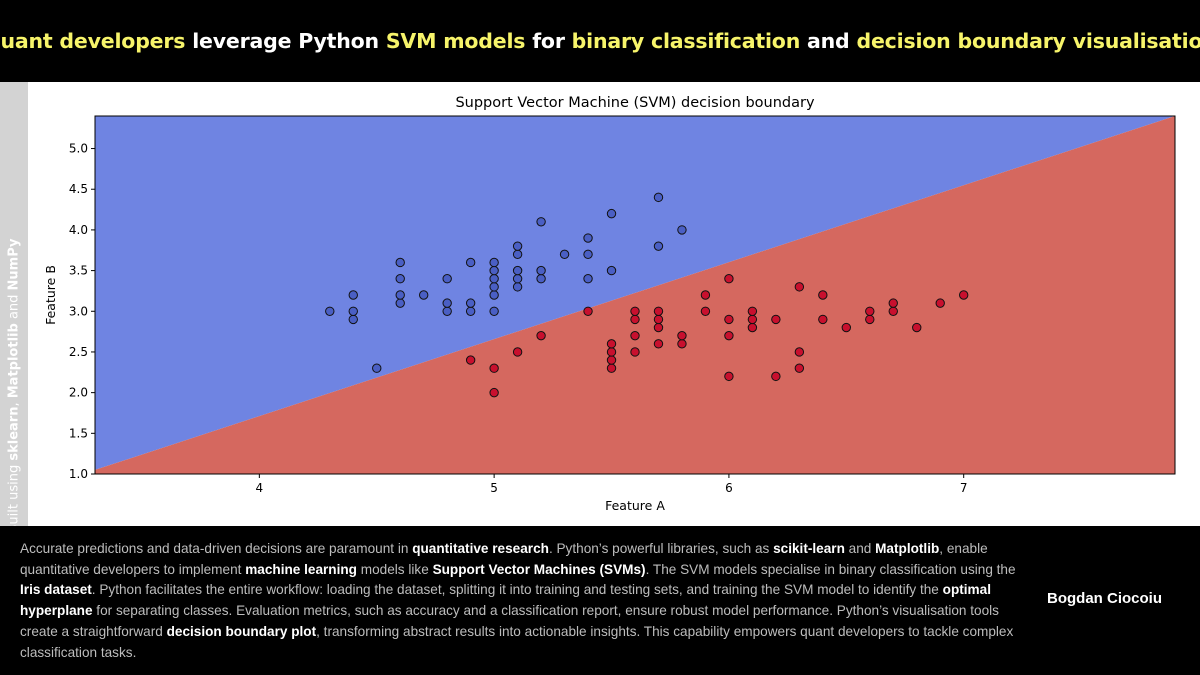  What do you see at coordinates (78, 271) in the screenshot?
I see `y-tick-label: 3.5` at bounding box center [78, 271].